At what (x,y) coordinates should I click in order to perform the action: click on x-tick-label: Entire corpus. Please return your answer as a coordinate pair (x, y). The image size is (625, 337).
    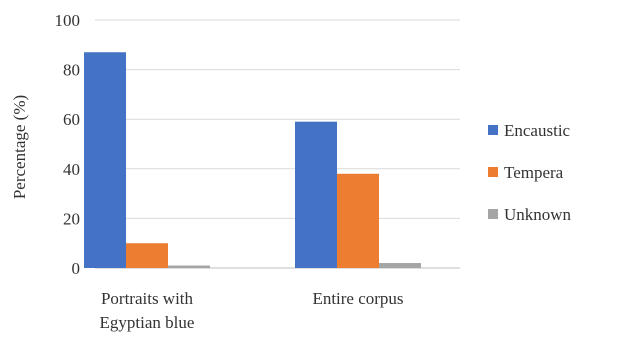
    Looking at the image, I should click on (357, 298).